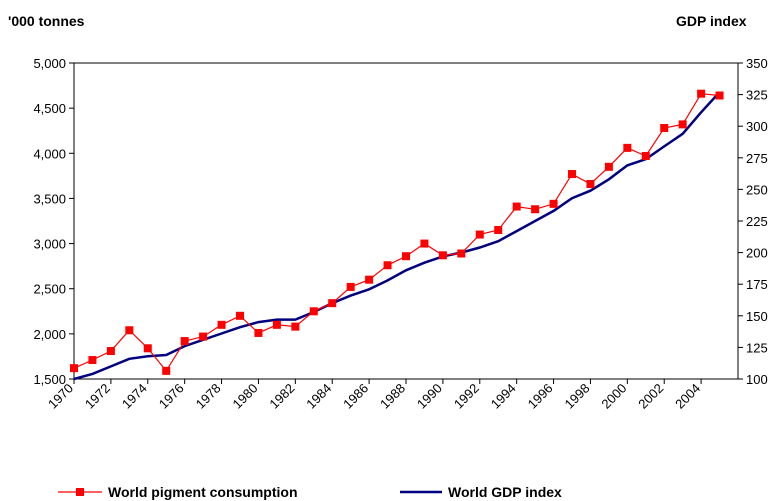 The width and height of the screenshot is (779, 501). What do you see at coordinates (757, 95) in the screenshot?
I see `right-axis-tick-label: 325` at bounding box center [757, 95].